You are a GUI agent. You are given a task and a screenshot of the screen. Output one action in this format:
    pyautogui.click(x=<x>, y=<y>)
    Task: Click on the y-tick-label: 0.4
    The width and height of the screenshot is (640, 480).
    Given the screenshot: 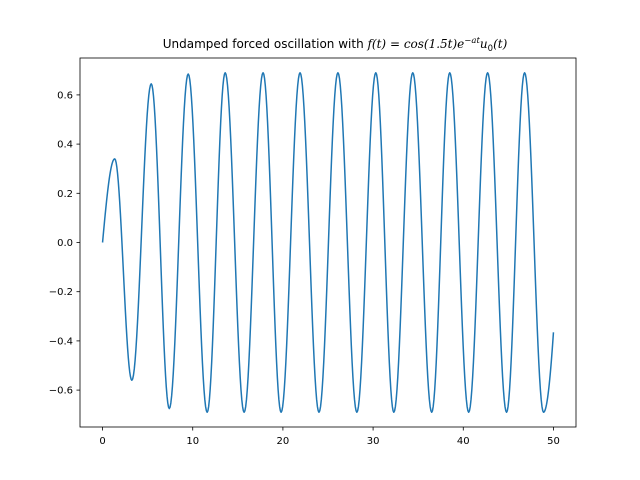 What is the action you would take?
    pyautogui.click(x=65, y=145)
    